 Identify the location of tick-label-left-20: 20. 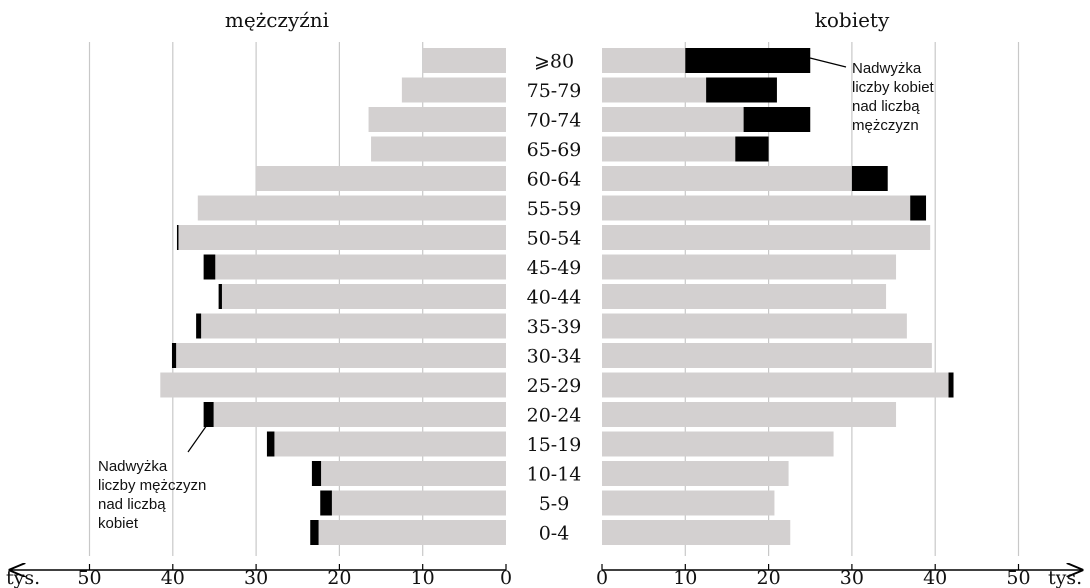
(339, 577).